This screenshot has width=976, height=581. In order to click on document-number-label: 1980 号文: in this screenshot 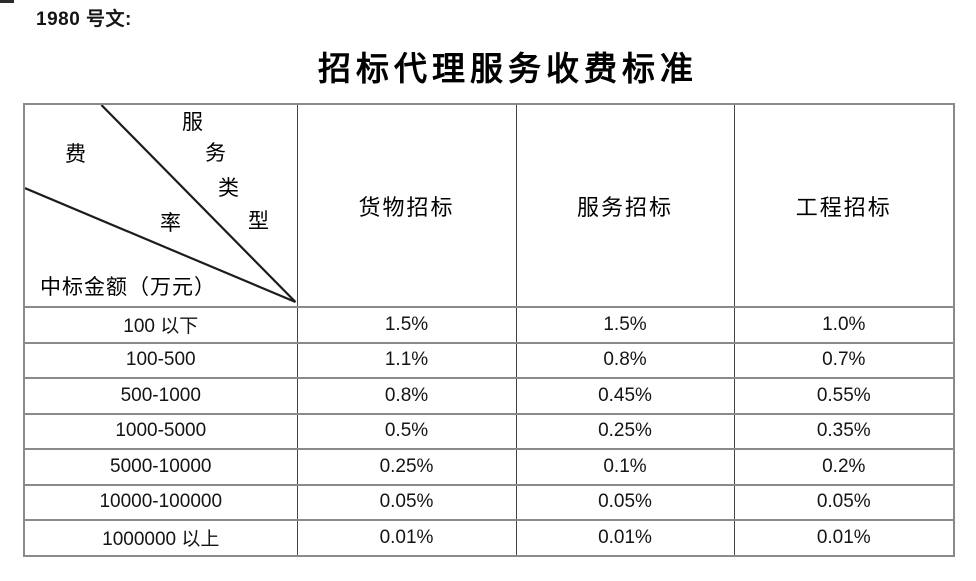, I will do `click(84, 19)`.